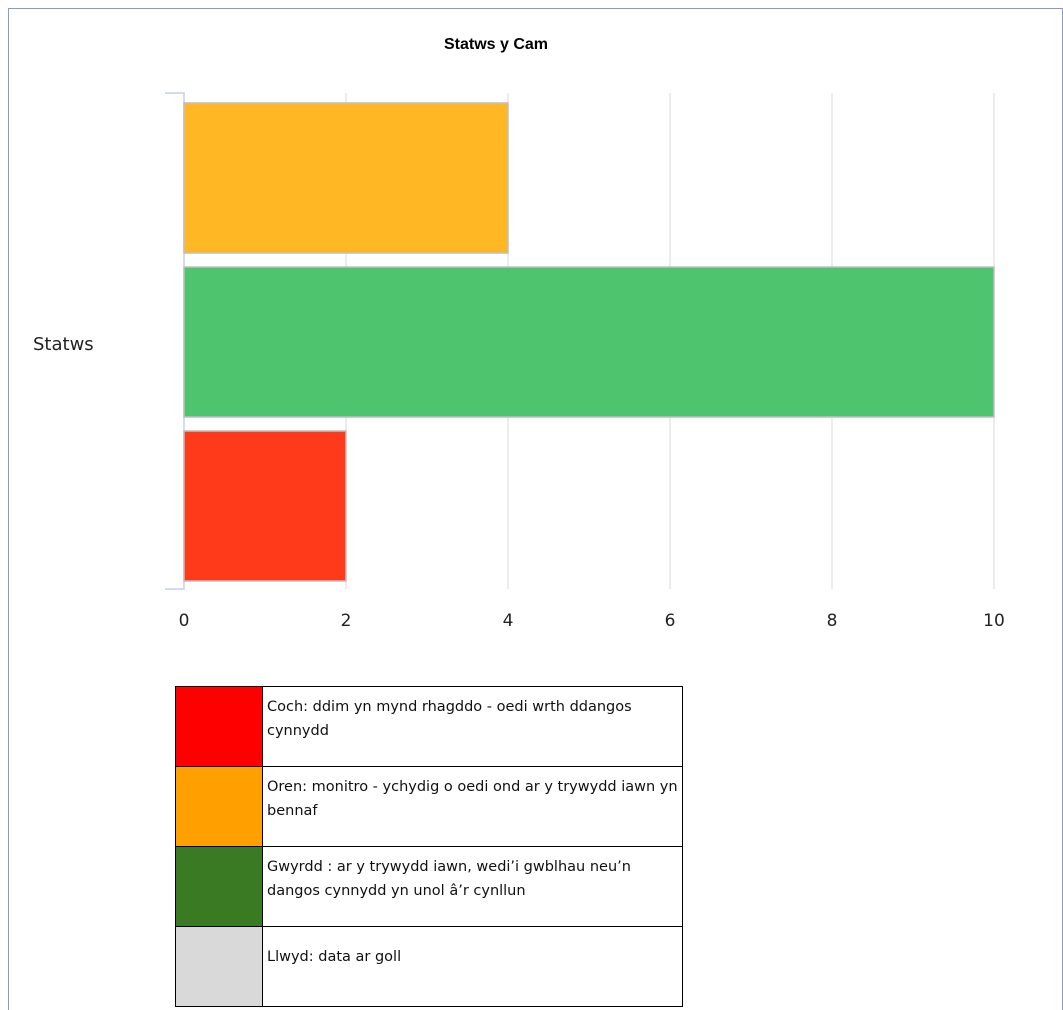  Describe the element at coordinates (472, 966) in the screenshot. I see `legend-text: Llwyd: data ar goll` at that location.